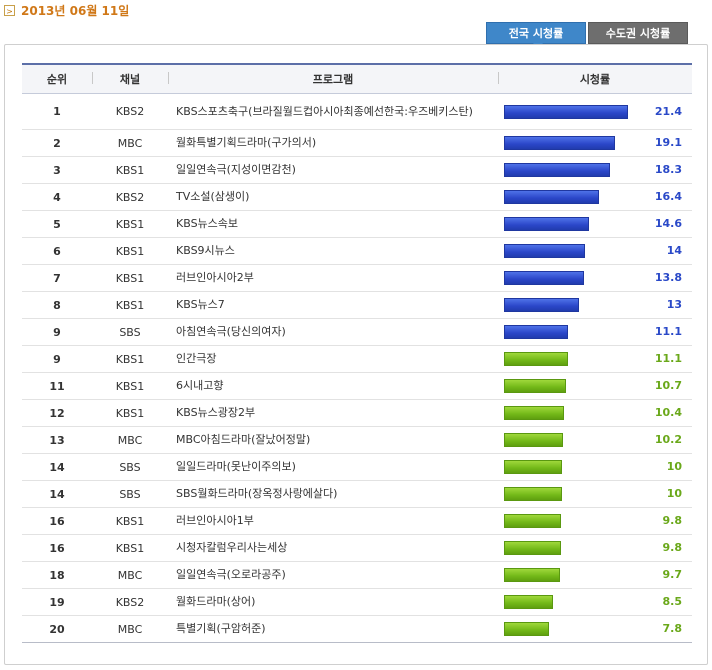 Image resolution: width=712 pixels, height=670 pixels. I want to click on table-row: 6 KBS1 KBS9시뉴스 14, so click(357, 251).